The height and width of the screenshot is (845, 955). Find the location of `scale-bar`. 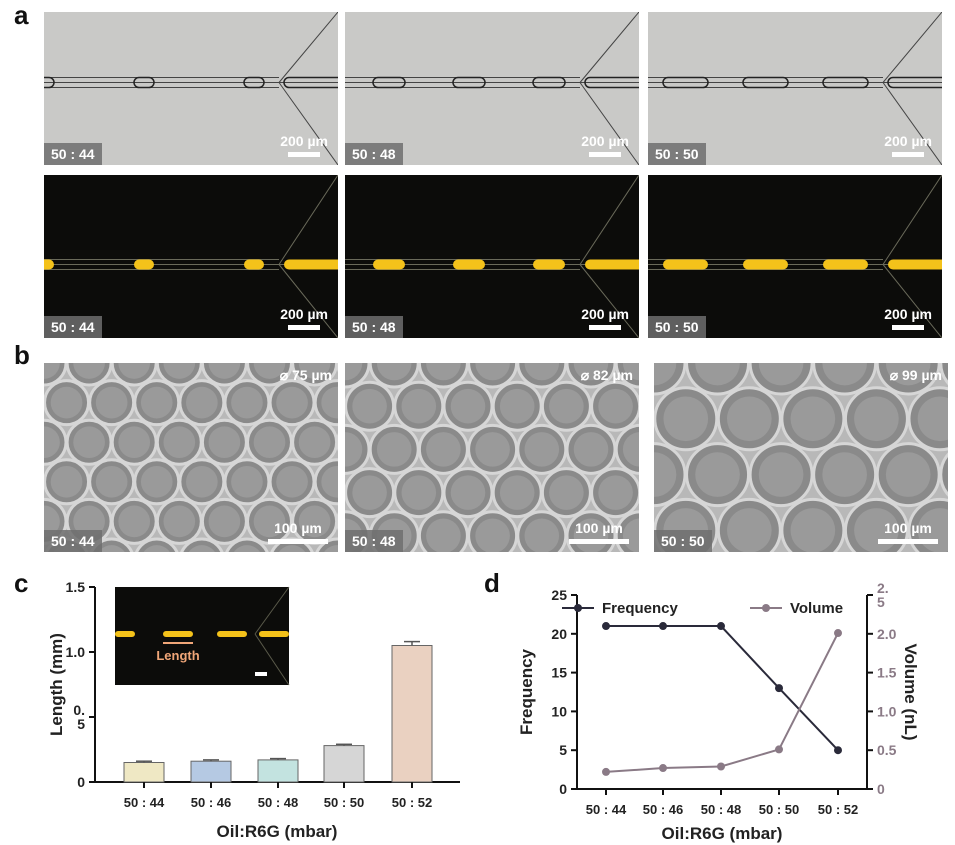

scale-bar is located at coordinates (261, 674).